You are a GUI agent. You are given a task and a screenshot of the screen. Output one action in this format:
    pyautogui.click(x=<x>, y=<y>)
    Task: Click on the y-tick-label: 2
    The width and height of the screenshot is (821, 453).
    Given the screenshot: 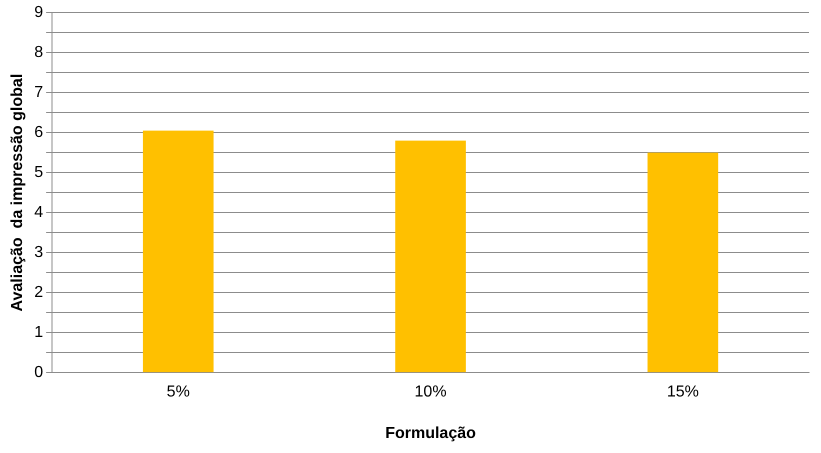 What is the action you would take?
    pyautogui.click(x=39, y=293)
    